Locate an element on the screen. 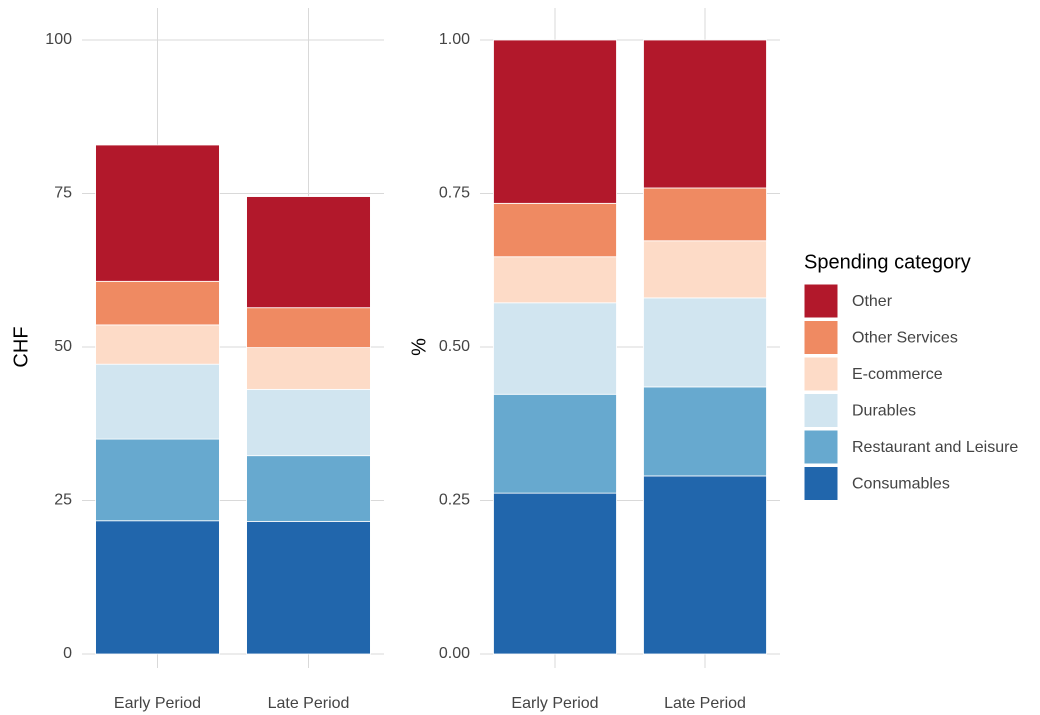 Image resolution: width=1040 pixels, height=715 pixels. y-axis-title: % is located at coordinates (419, 347).